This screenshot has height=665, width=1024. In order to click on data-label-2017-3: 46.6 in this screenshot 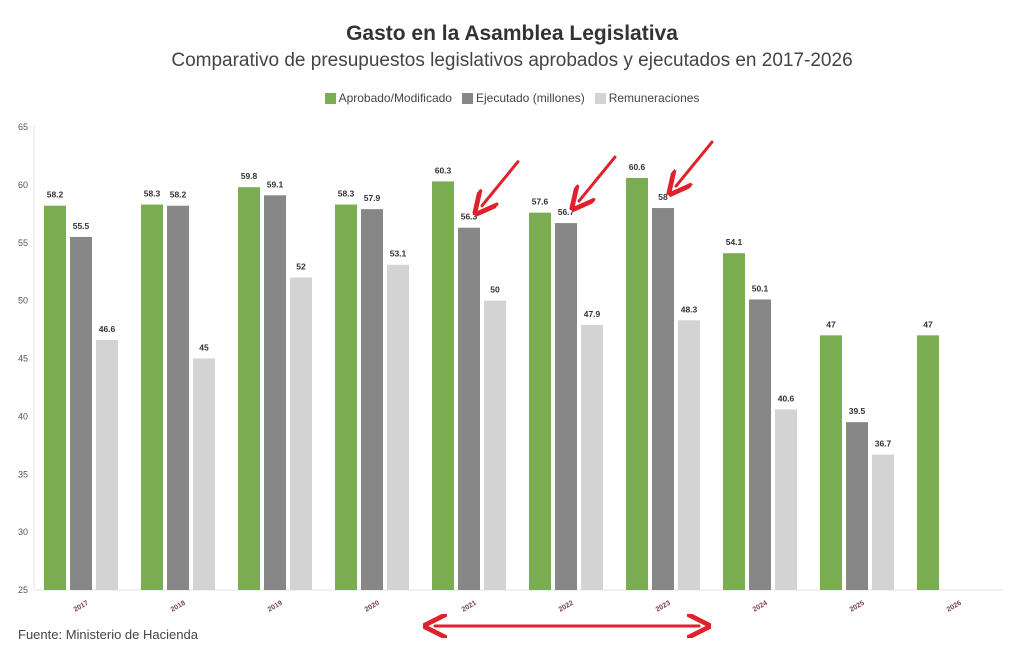, I will do `click(107, 329)`.